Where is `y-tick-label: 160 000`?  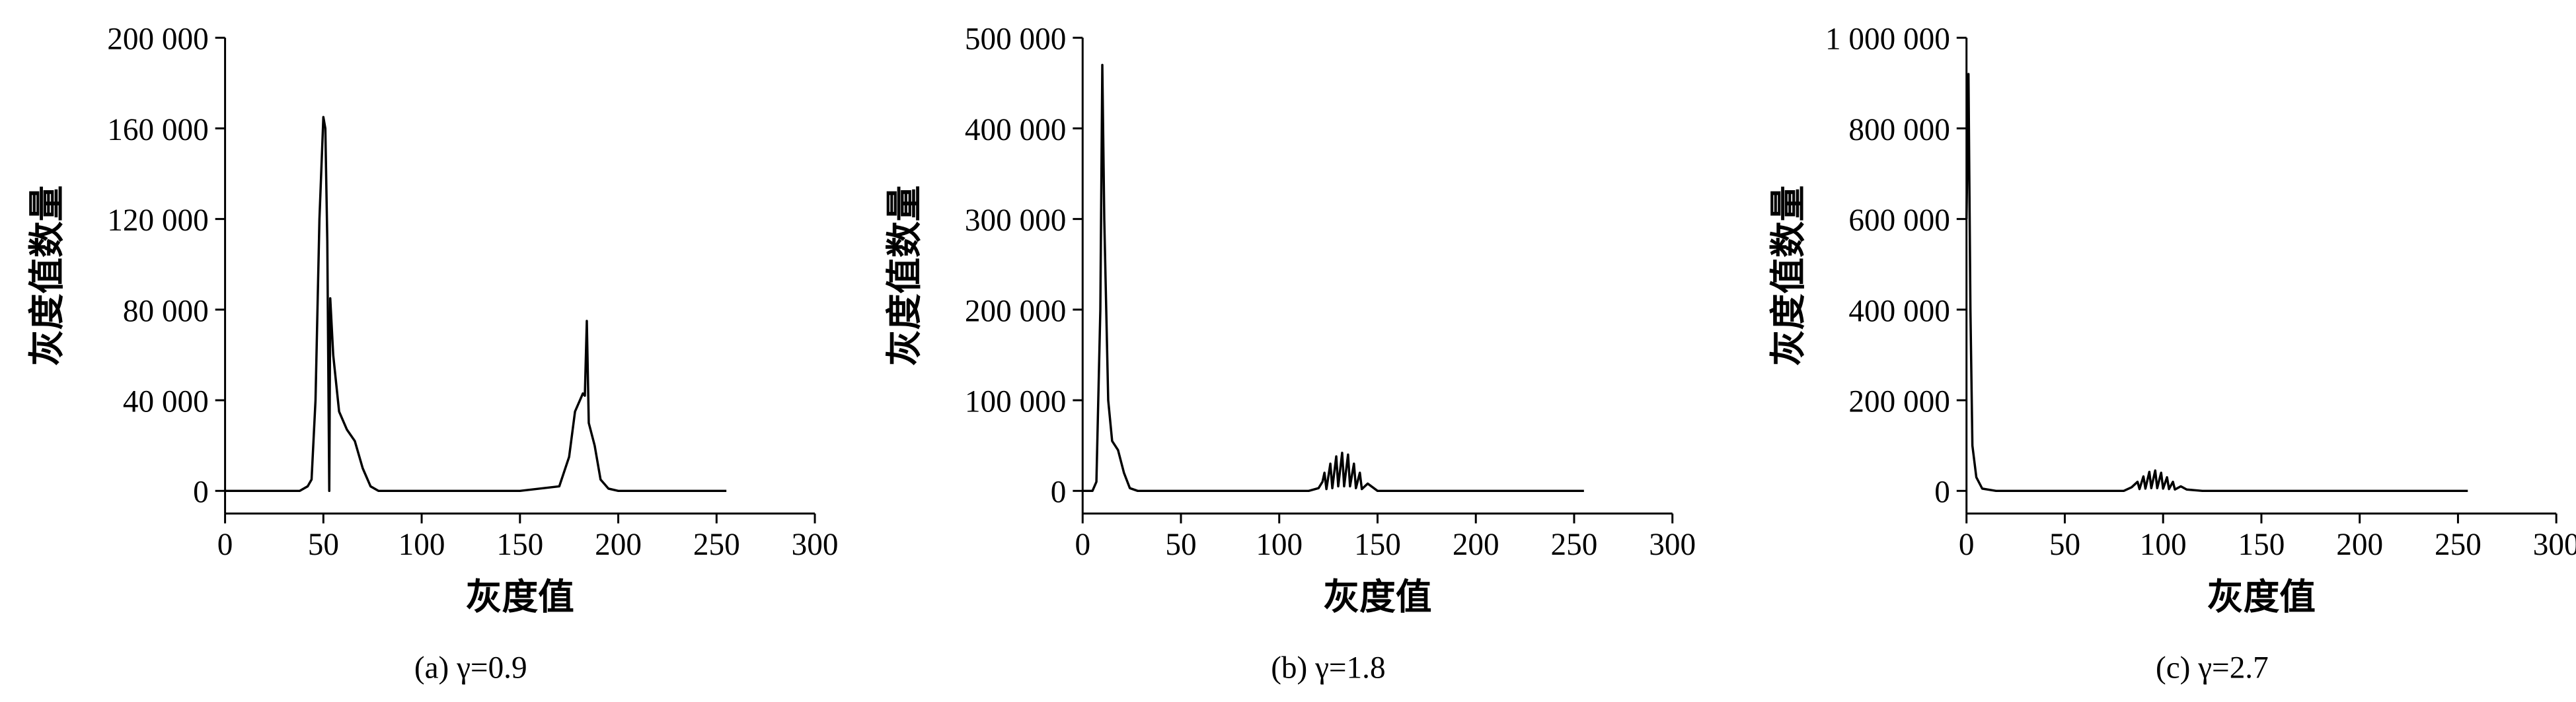 y-tick-label: 160 000 is located at coordinates (157, 130).